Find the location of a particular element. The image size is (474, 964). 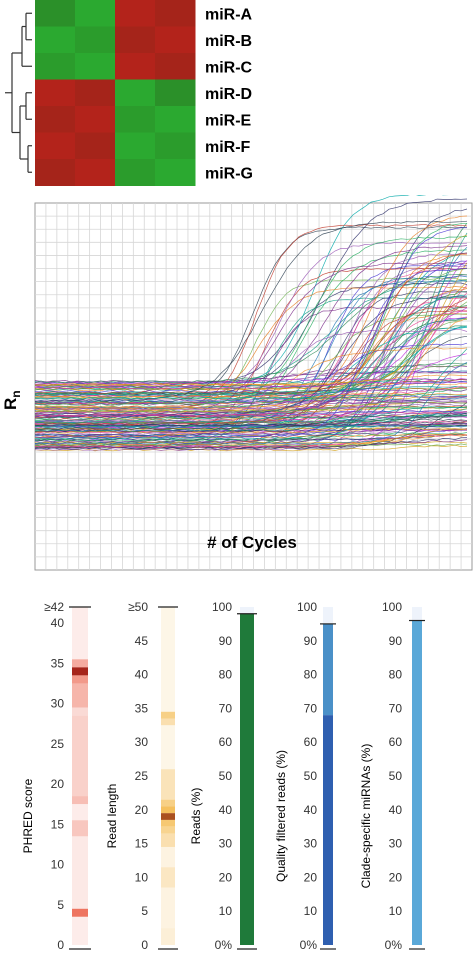

metric-axis-label: PHRED score is located at coordinates (28, 815).